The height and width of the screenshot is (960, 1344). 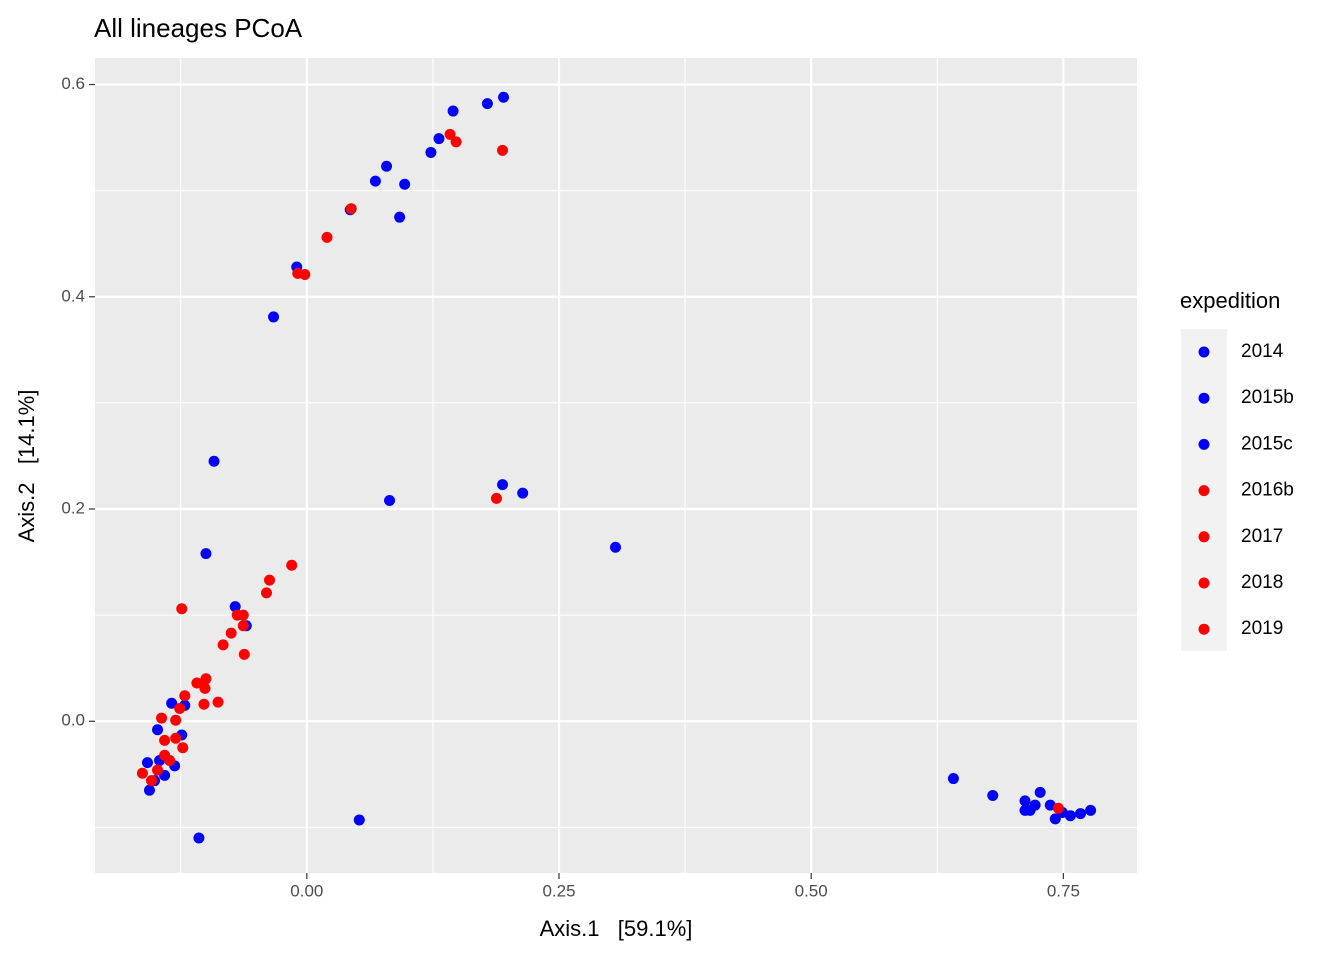 What do you see at coordinates (1267, 397) in the screenshot?
I see `legend-label: 2015b` at bounding box center [1267, 397].